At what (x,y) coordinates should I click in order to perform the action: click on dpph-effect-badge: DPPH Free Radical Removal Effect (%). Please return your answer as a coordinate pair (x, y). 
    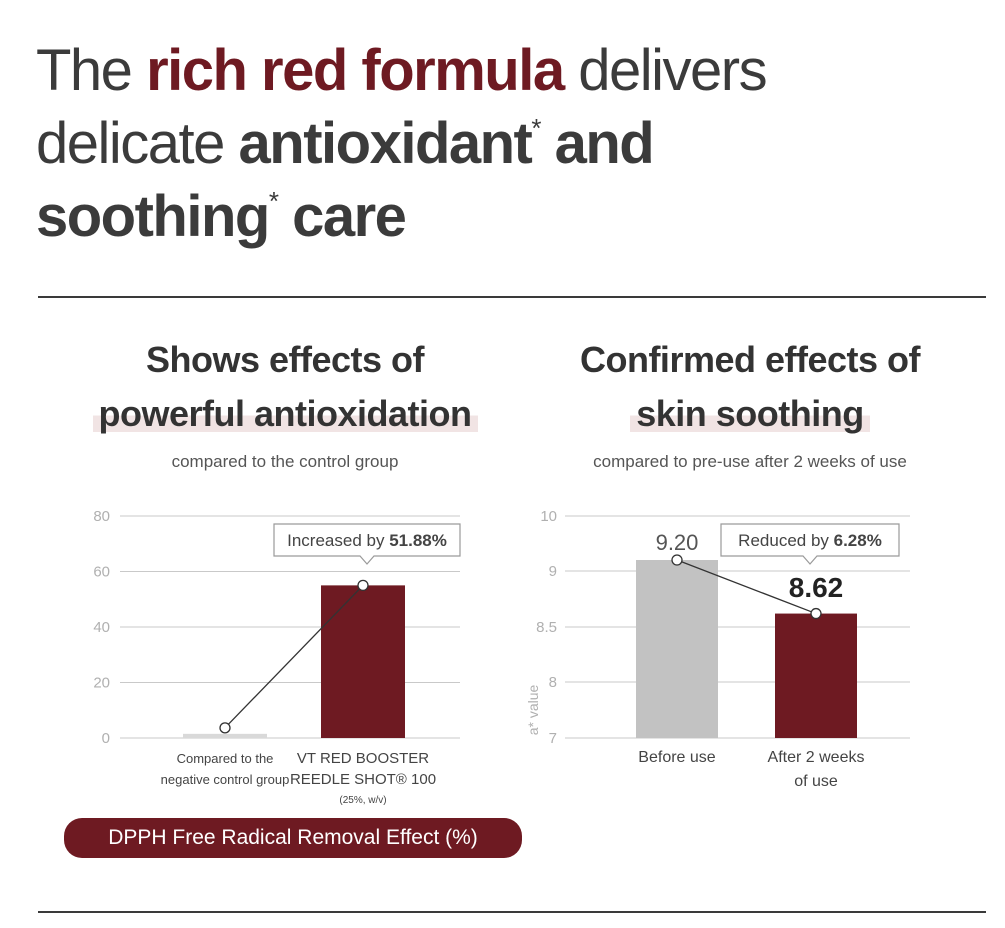
    Looking at the image, I should click on (293, 838).